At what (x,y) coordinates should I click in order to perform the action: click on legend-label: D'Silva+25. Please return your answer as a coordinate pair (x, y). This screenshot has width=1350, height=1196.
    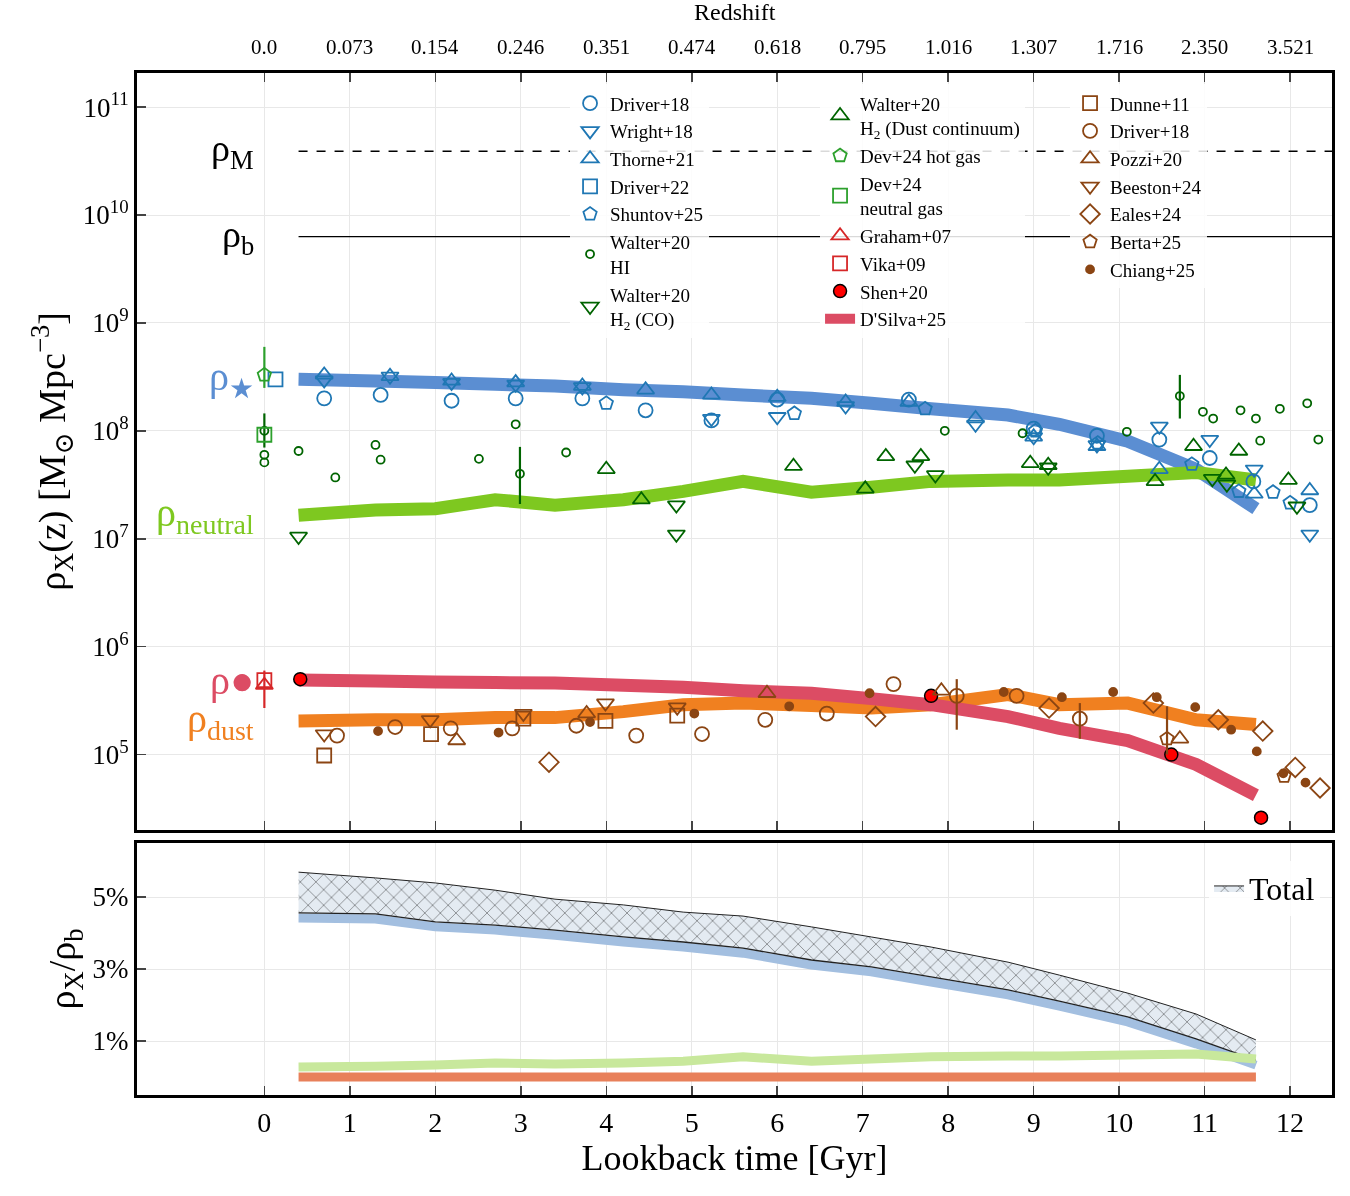
    Looking at the image, I should click on (903, 320).